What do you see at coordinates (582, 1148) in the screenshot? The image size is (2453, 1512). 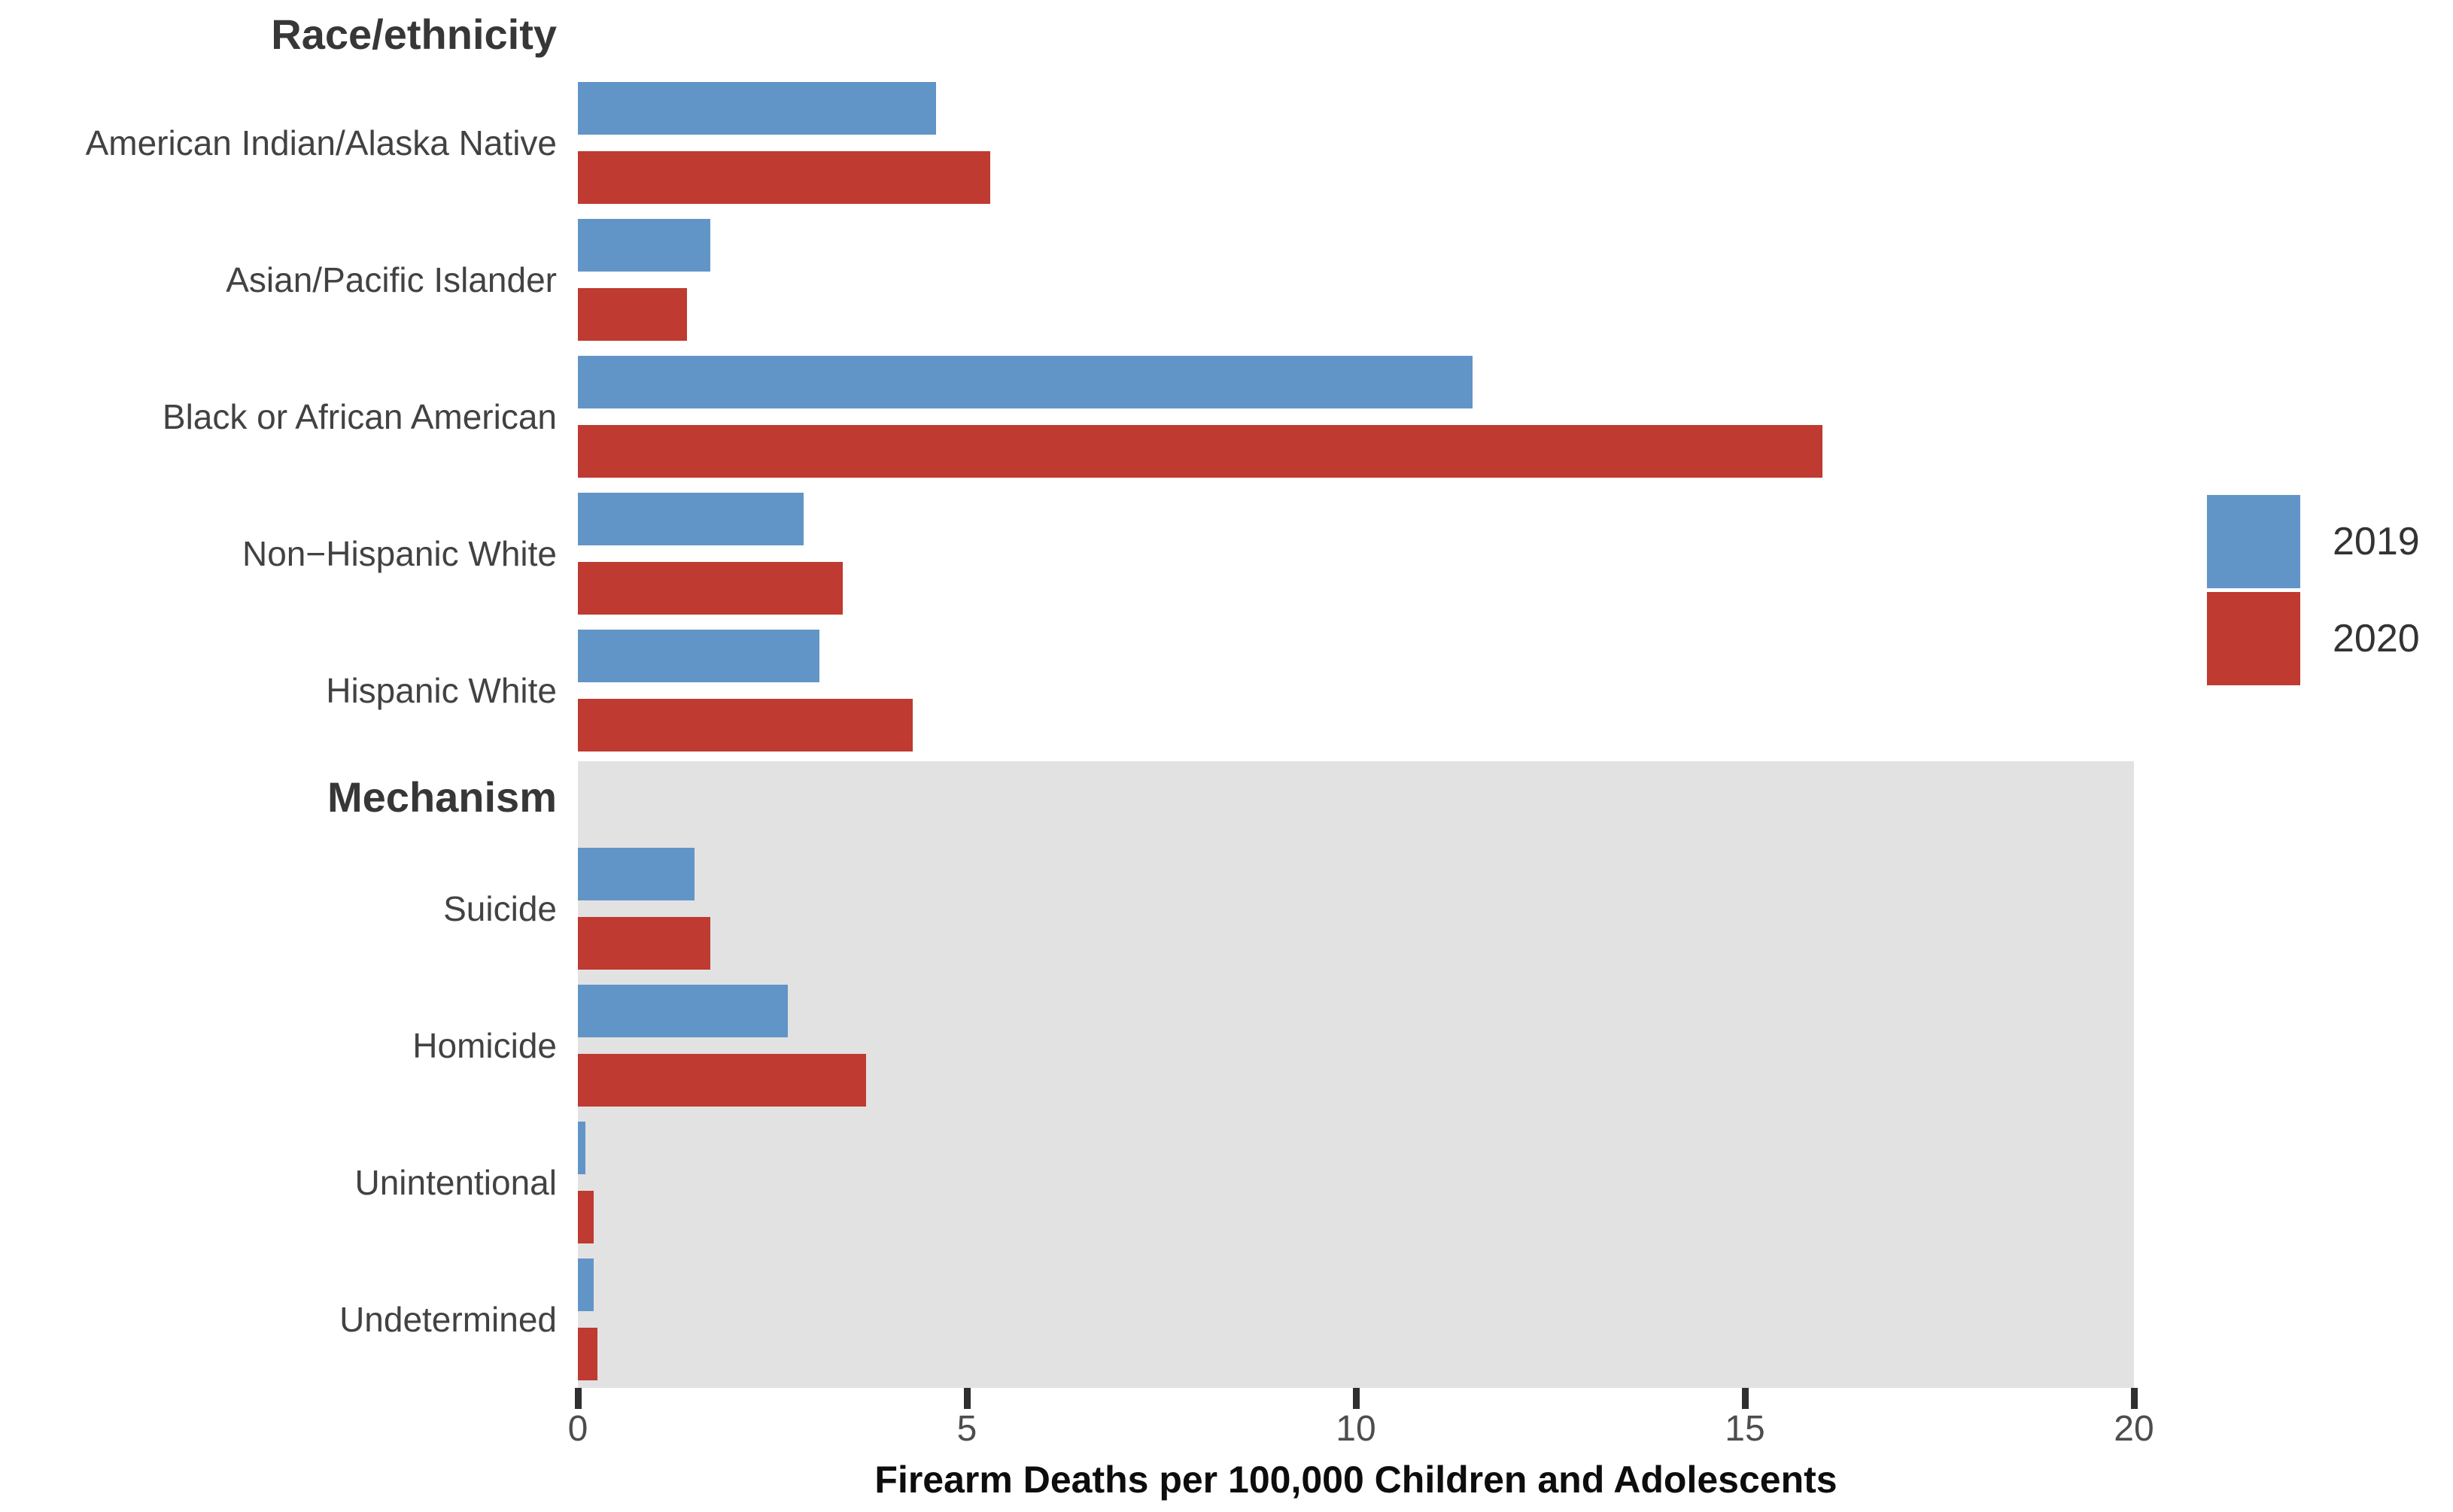 I see `bar-2019-unintentional` at bounding box center [582, 1148].